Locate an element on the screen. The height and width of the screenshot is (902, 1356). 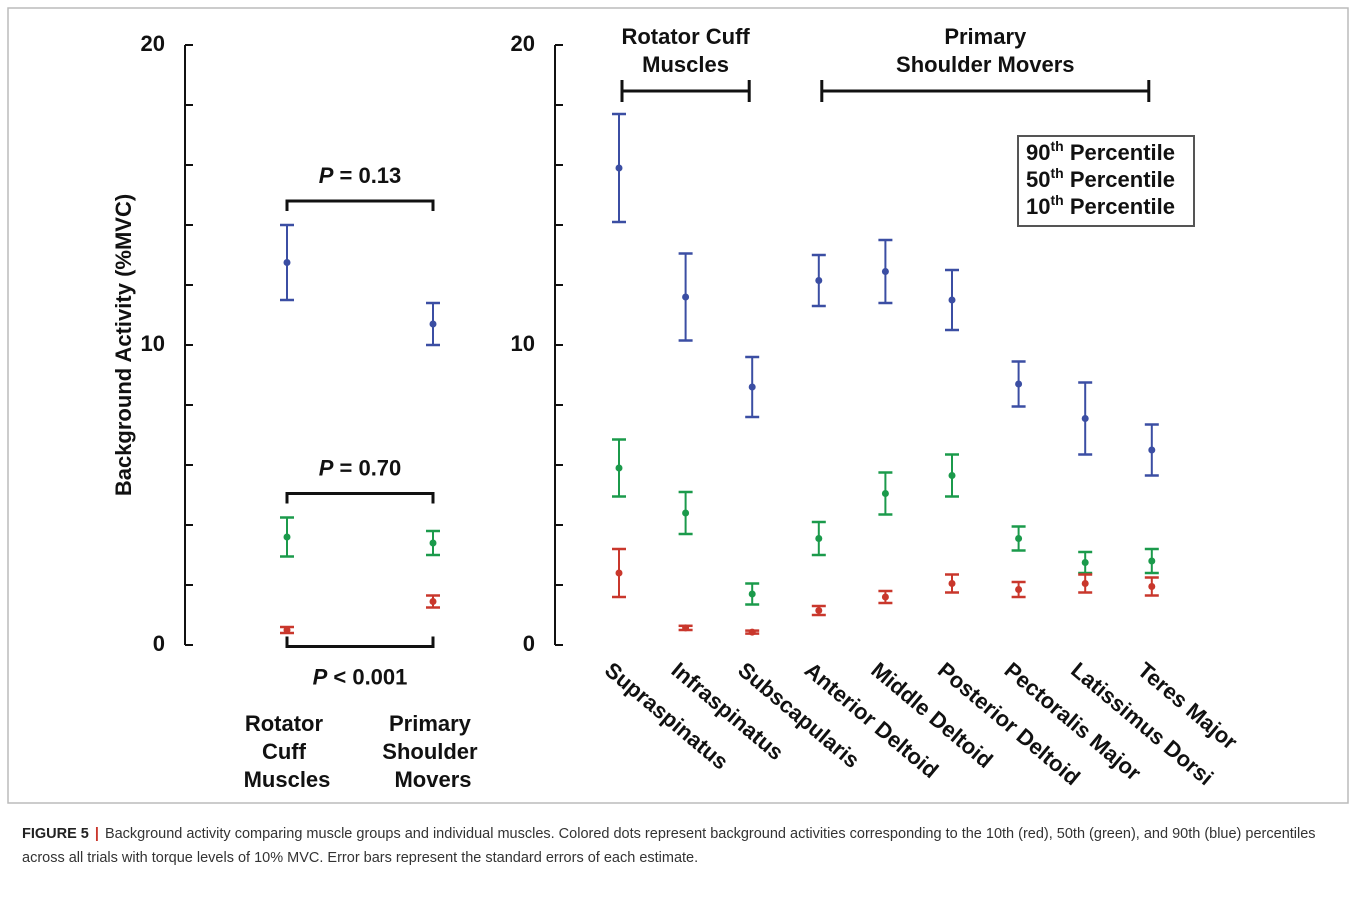
group-label: Primary is located at coordinates (985, 36).